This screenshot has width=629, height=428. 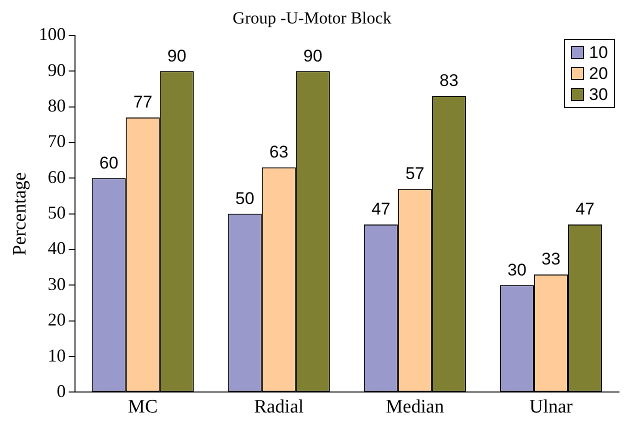 I want to click on y-tick-label: 20, so click(x=57, y=320).